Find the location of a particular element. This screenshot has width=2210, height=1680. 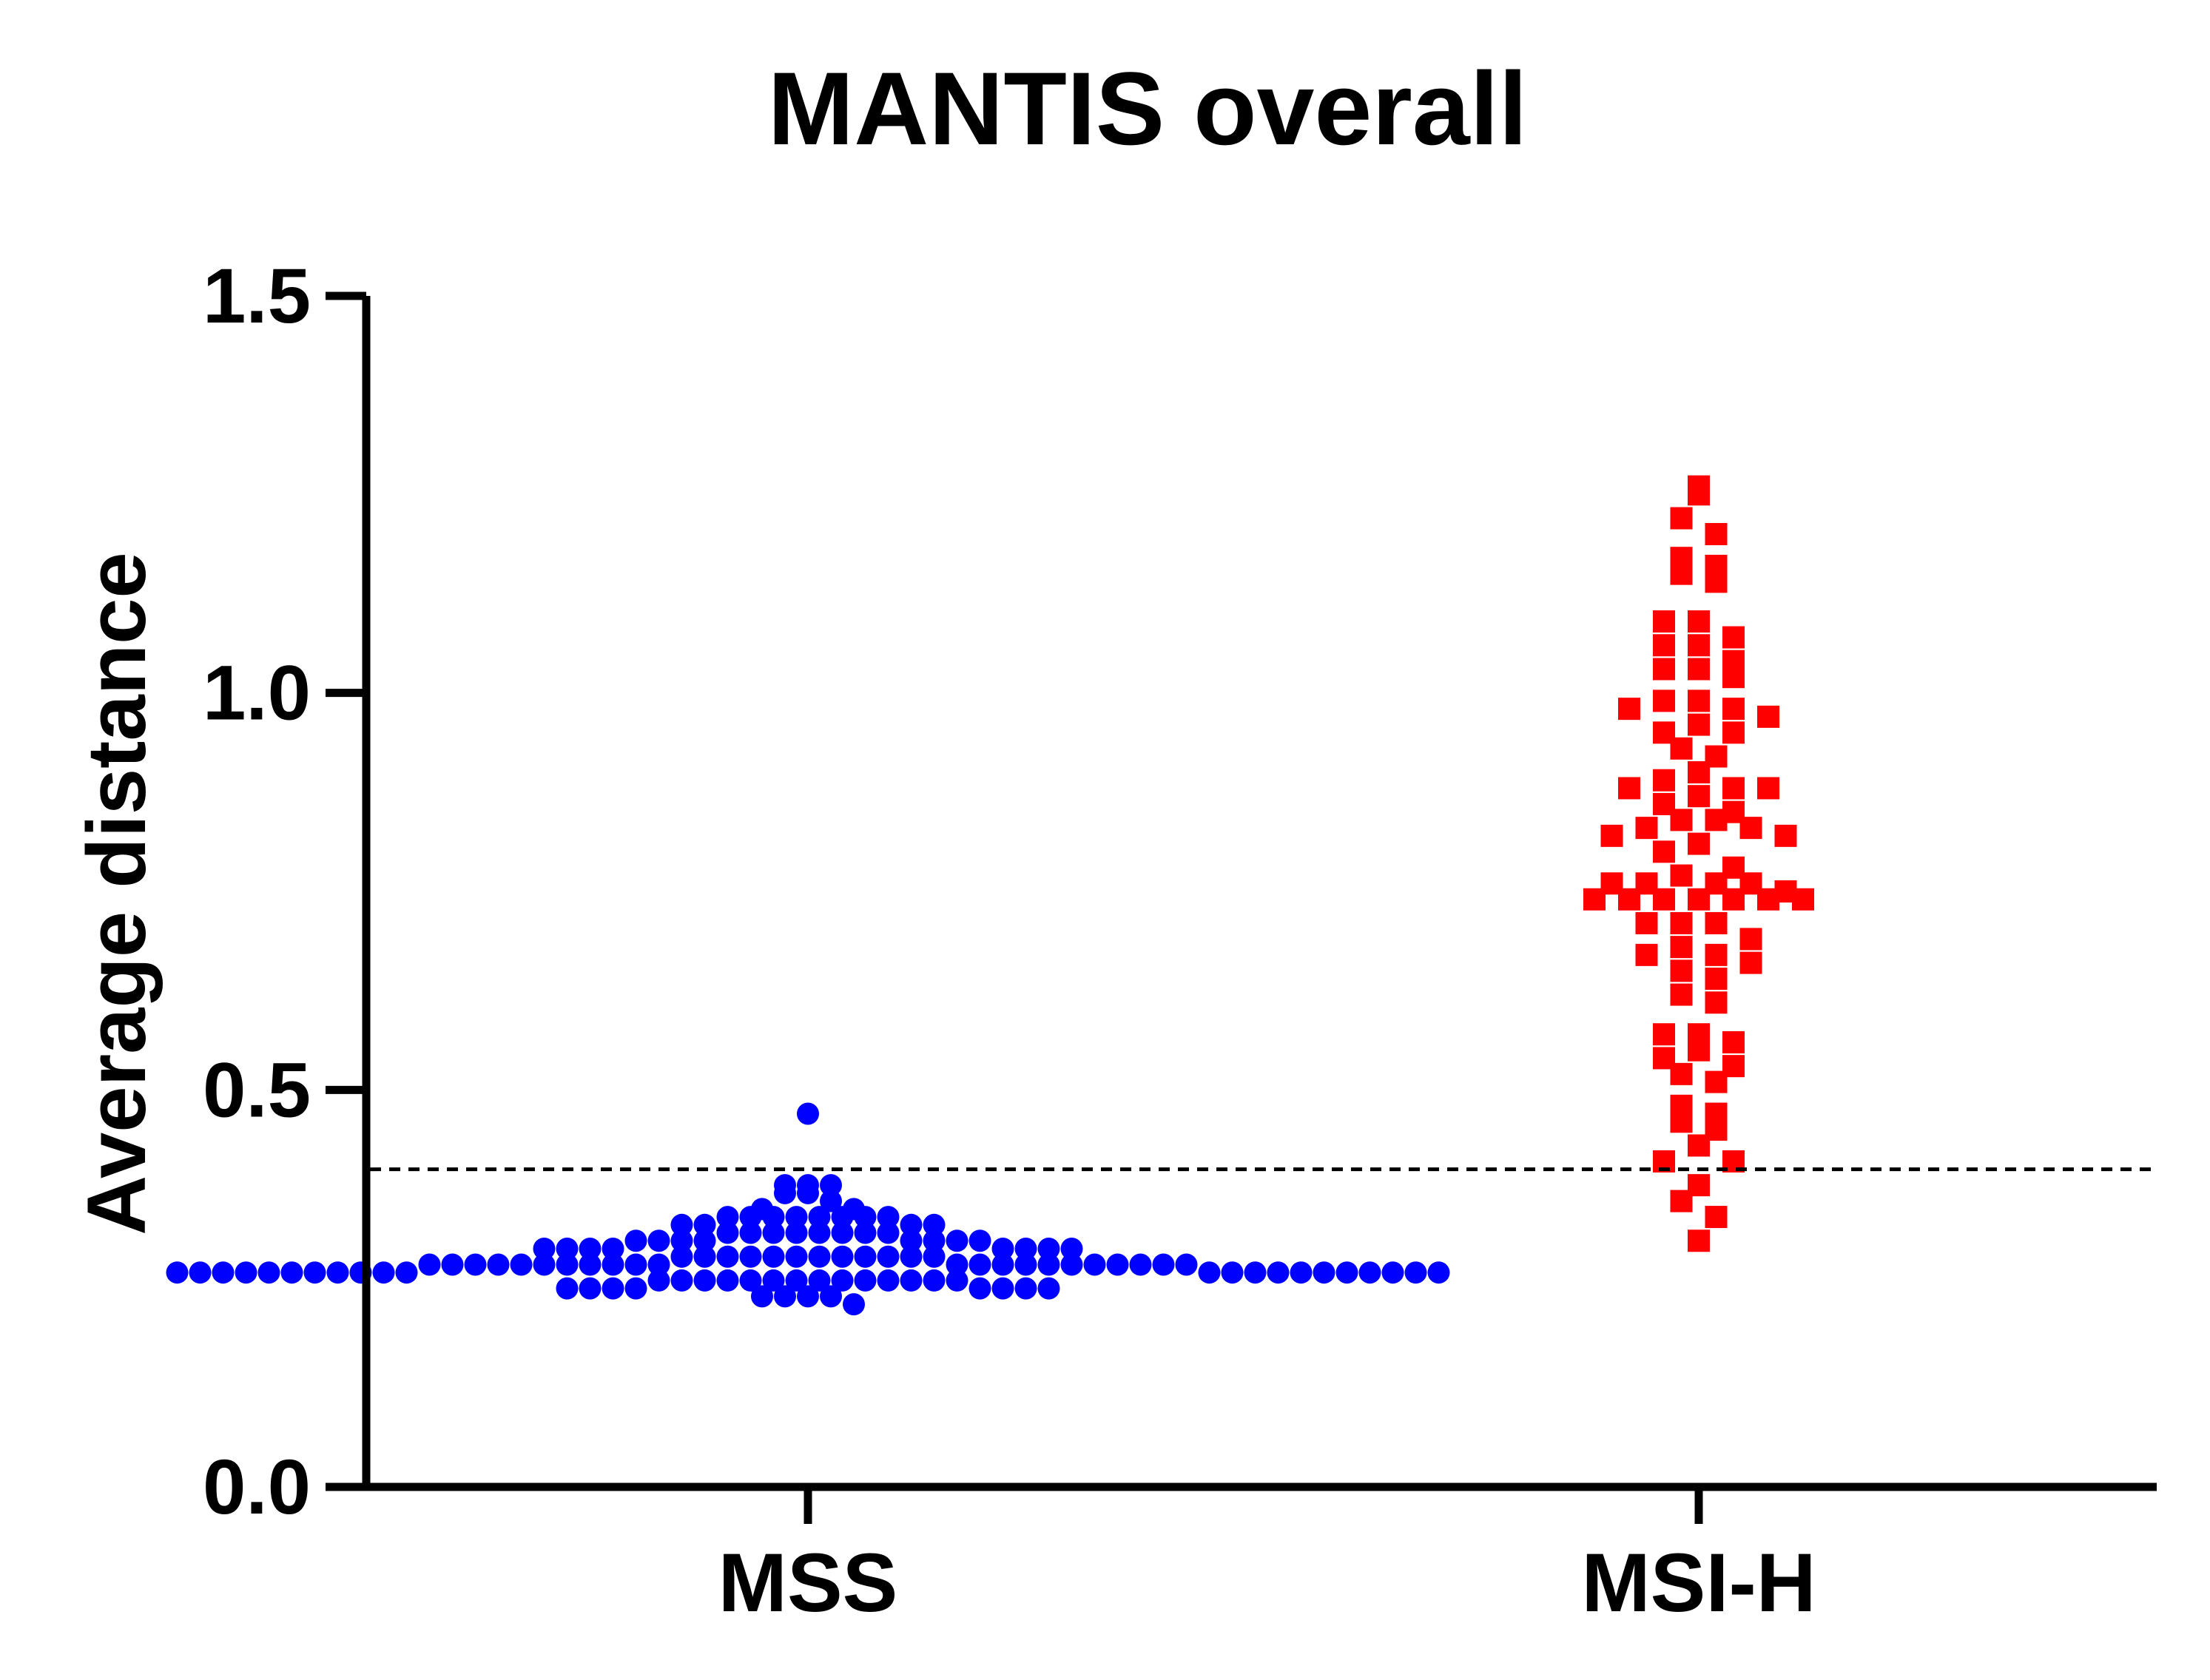

y-tick-label: 1.5 is located at coordinates (257, 296).